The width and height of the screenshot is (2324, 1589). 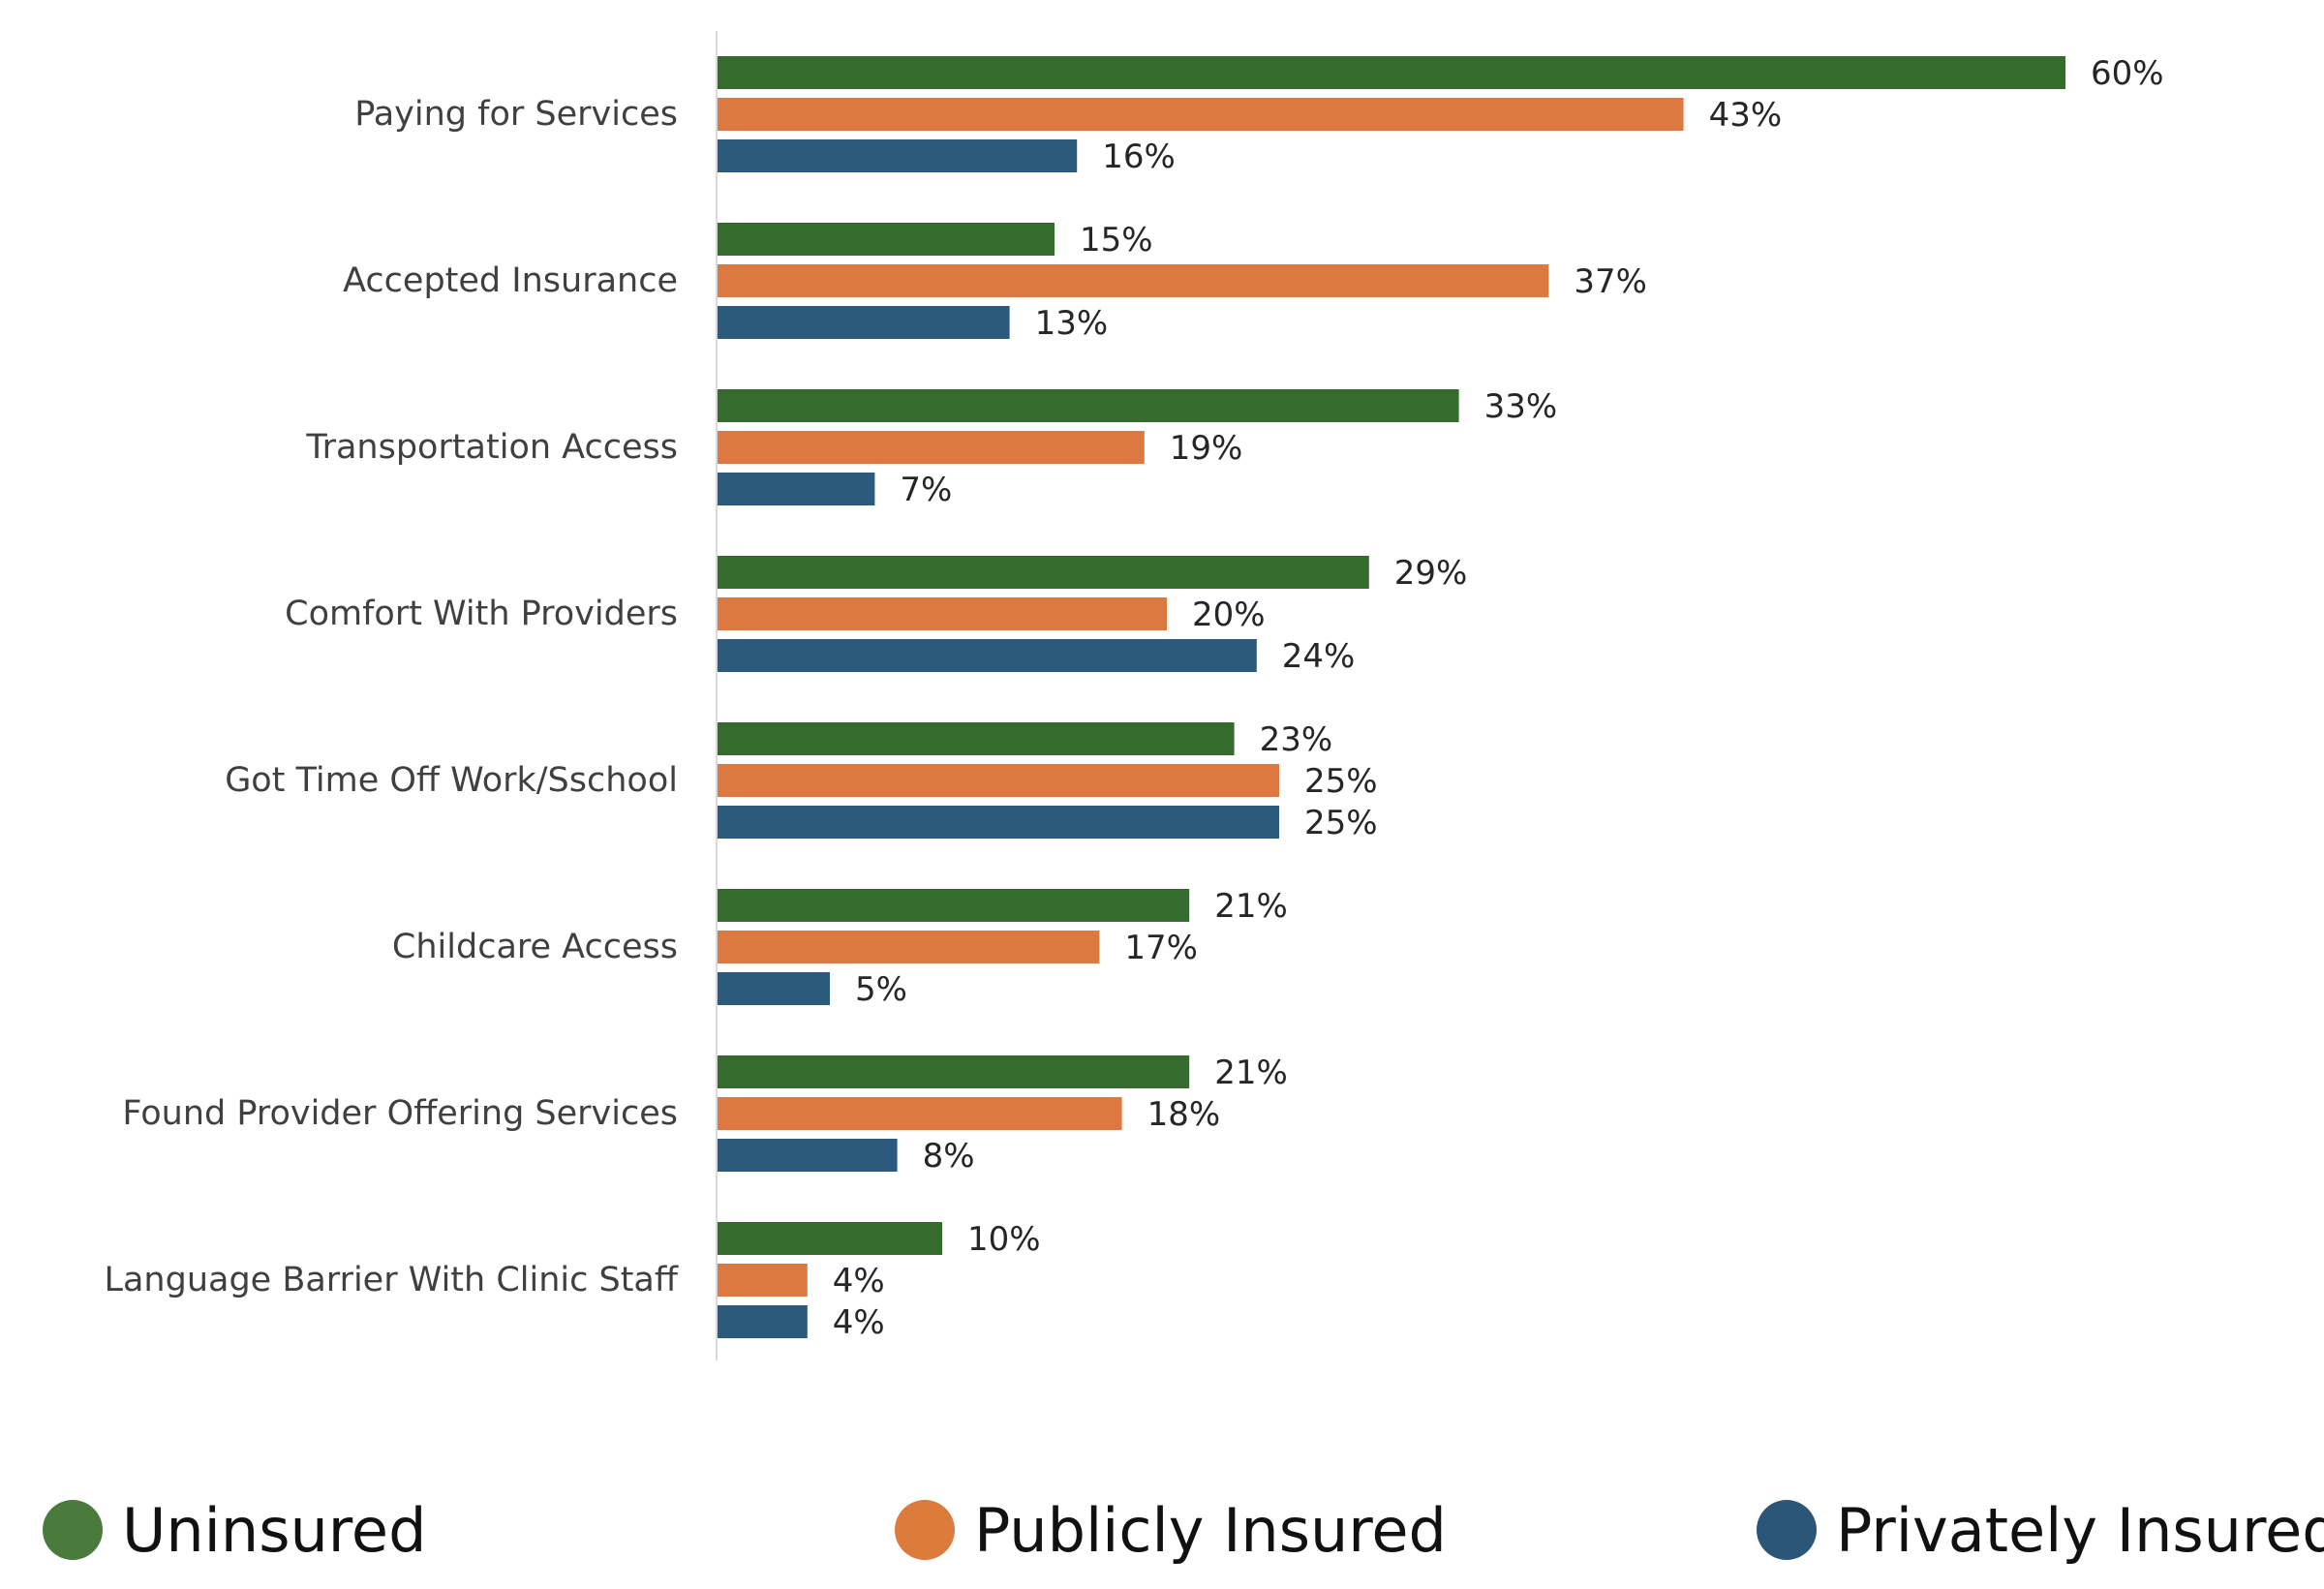 I want to click on bar-publicly-insured-found-provider-offering-services, so click(x=920, y=1113).